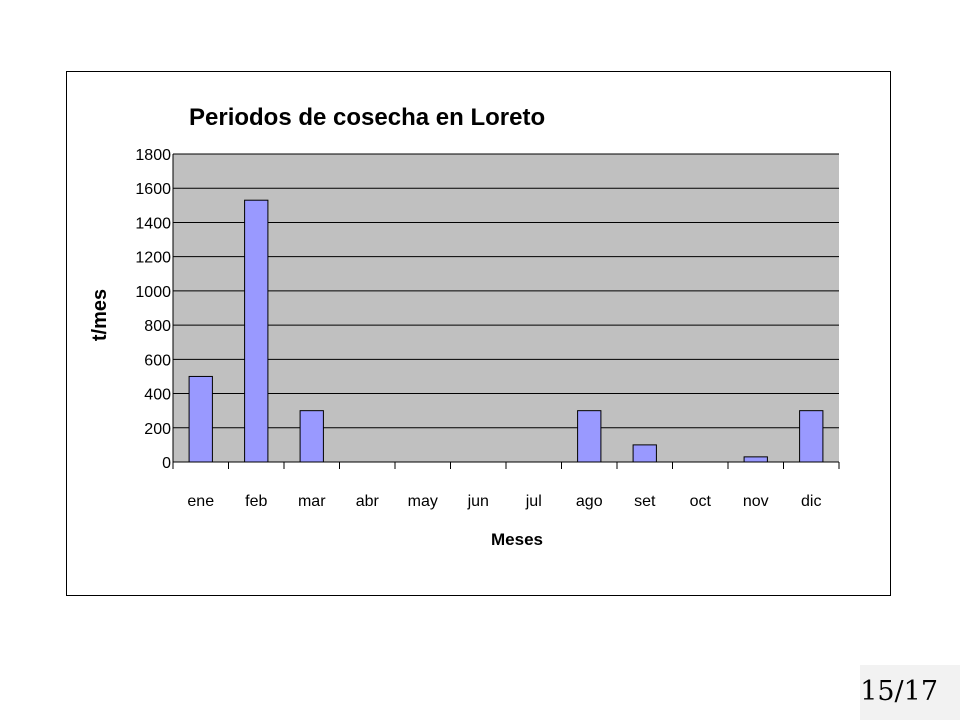  What do you see at coordinates (645, 501) in the screenshot?
I see `x-tick-label: set` at bounding box center [645, 501].